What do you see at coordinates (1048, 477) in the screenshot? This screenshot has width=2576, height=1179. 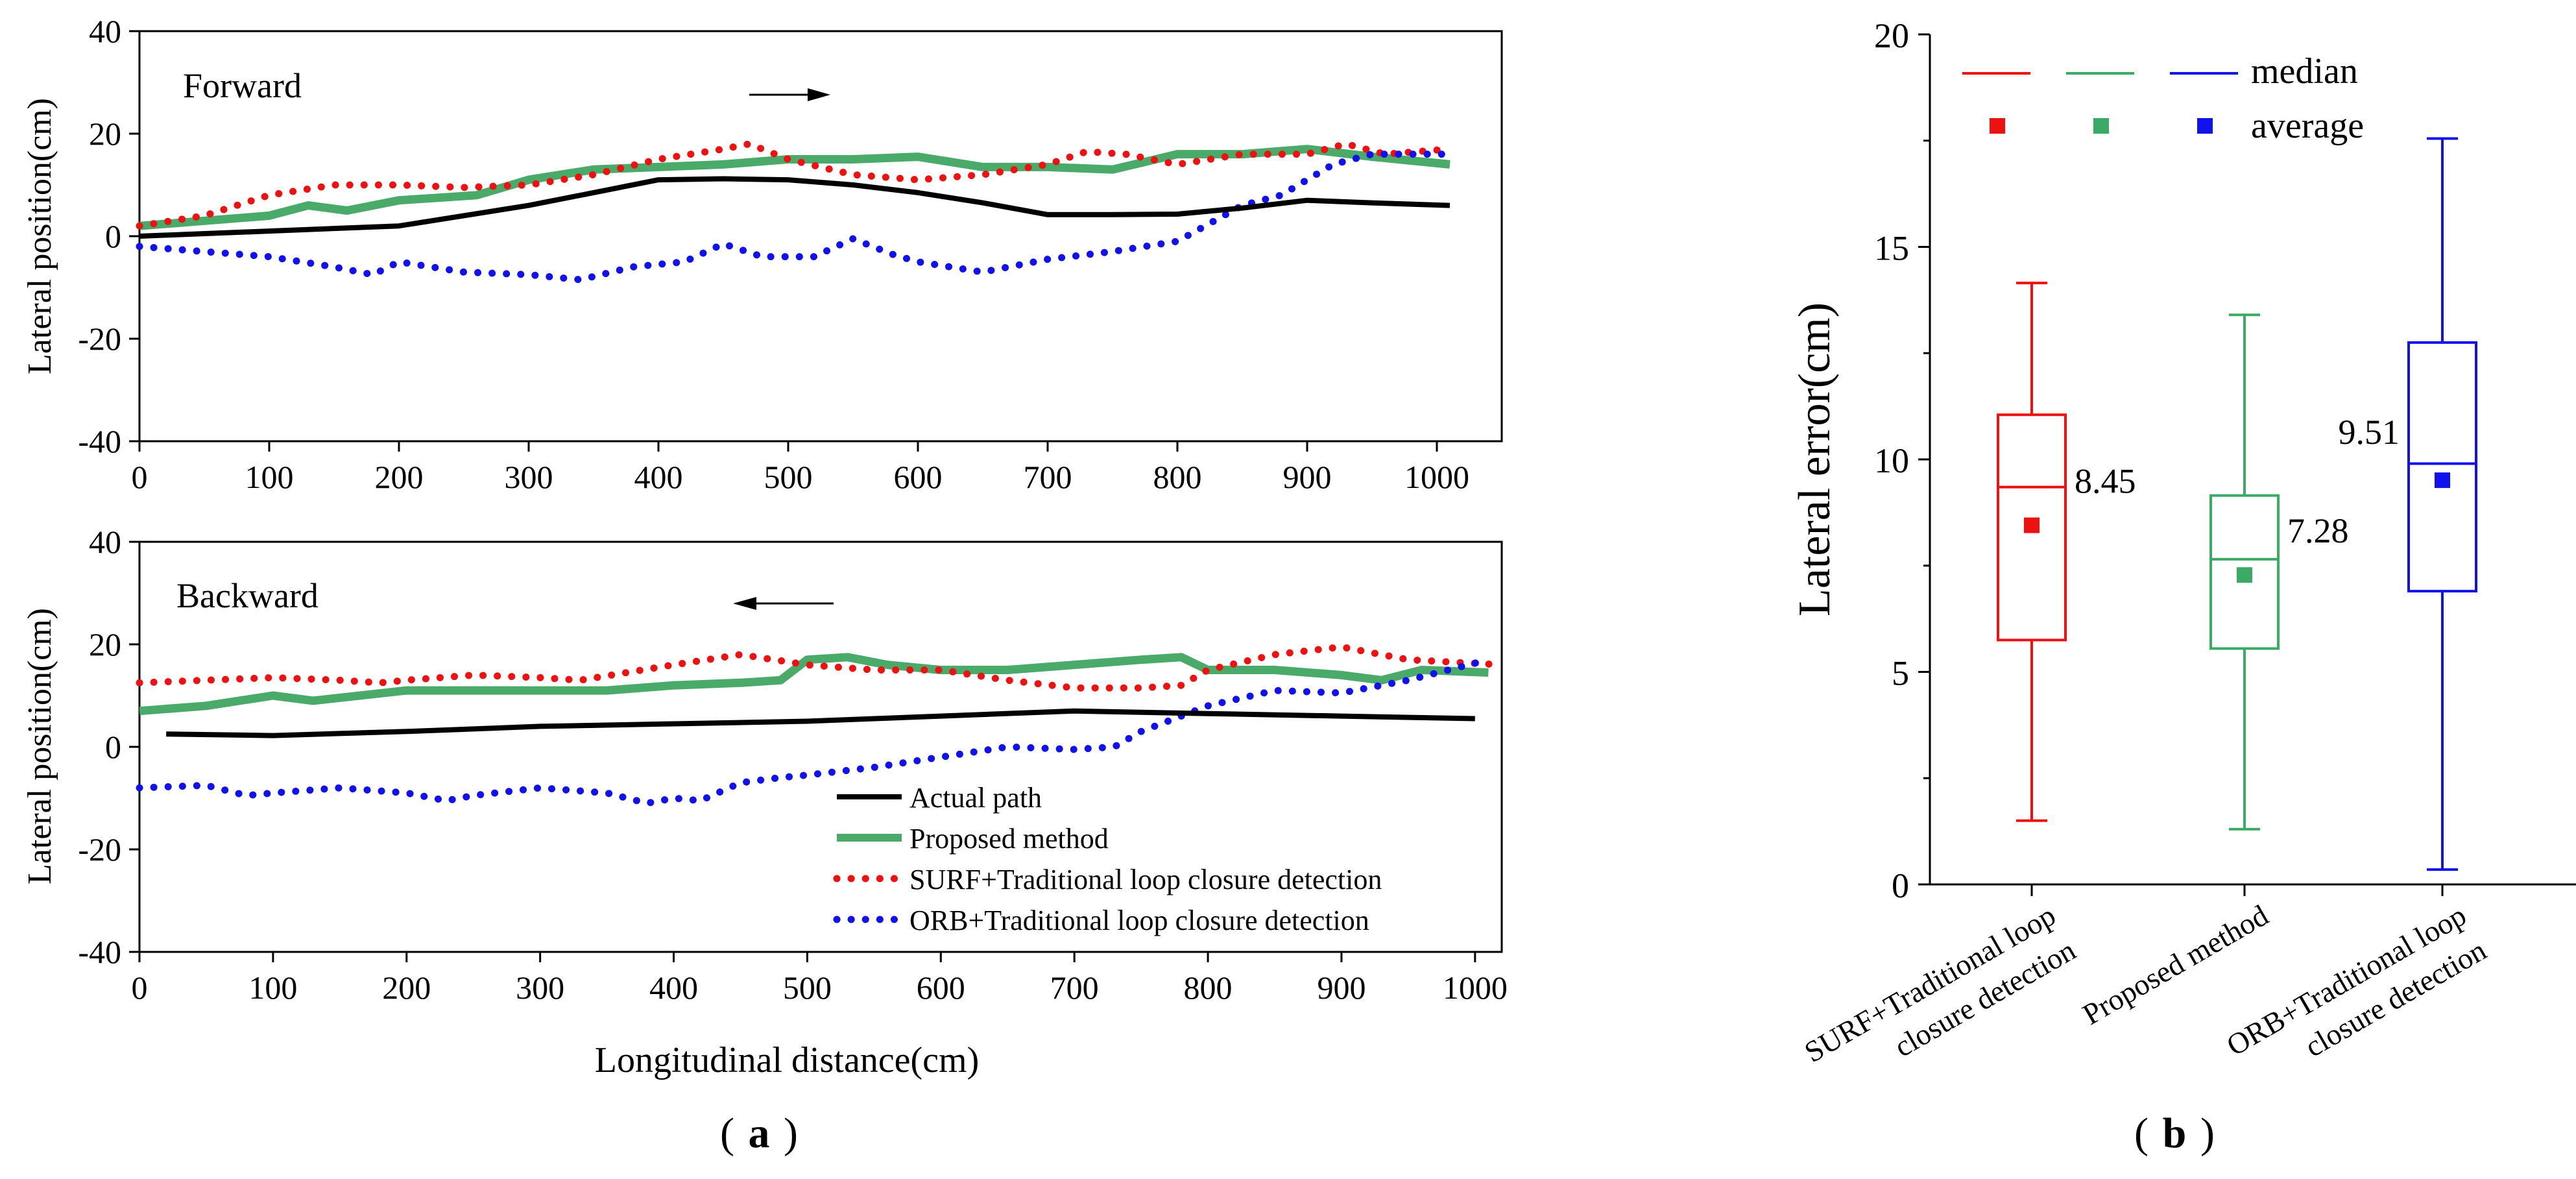 I see `forward-x-tick-label: 700` at bounding box center [1048, 477].